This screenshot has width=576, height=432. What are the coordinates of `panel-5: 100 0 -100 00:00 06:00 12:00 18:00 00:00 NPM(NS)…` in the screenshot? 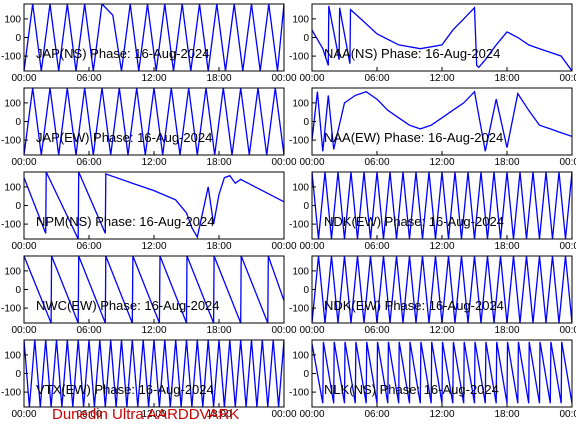 It's located at (149, 211).